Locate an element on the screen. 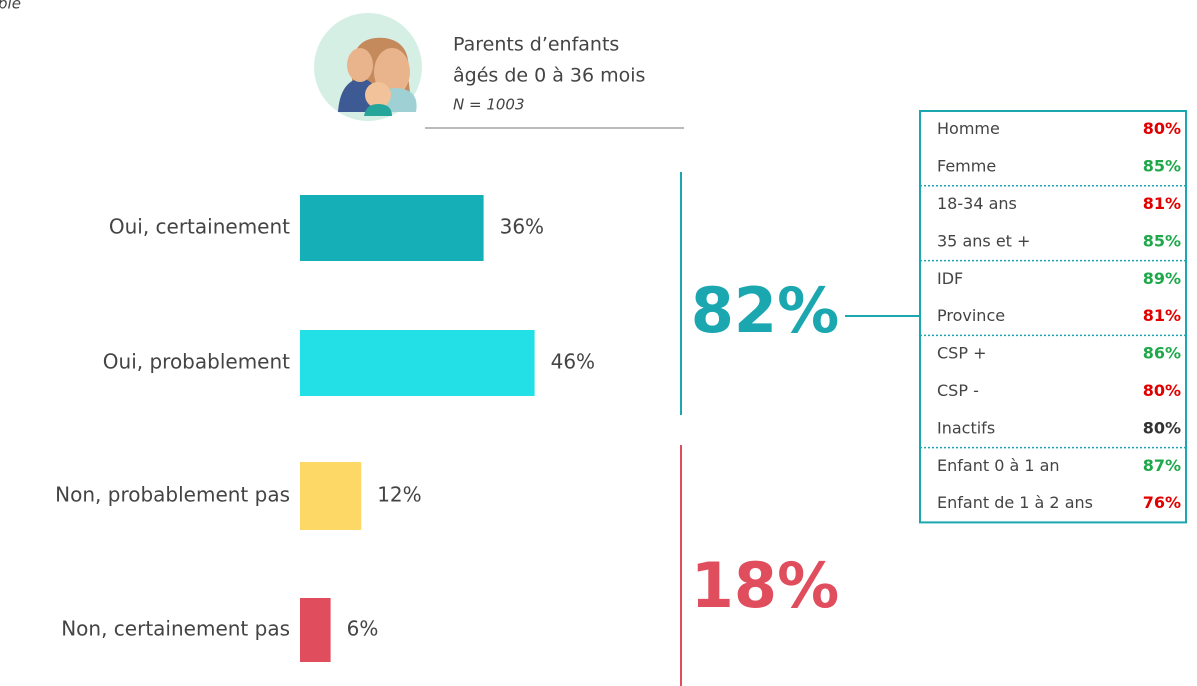 This screenshot has width=1197, height=686. total-label: 82% is located at coordinates (765, 310).